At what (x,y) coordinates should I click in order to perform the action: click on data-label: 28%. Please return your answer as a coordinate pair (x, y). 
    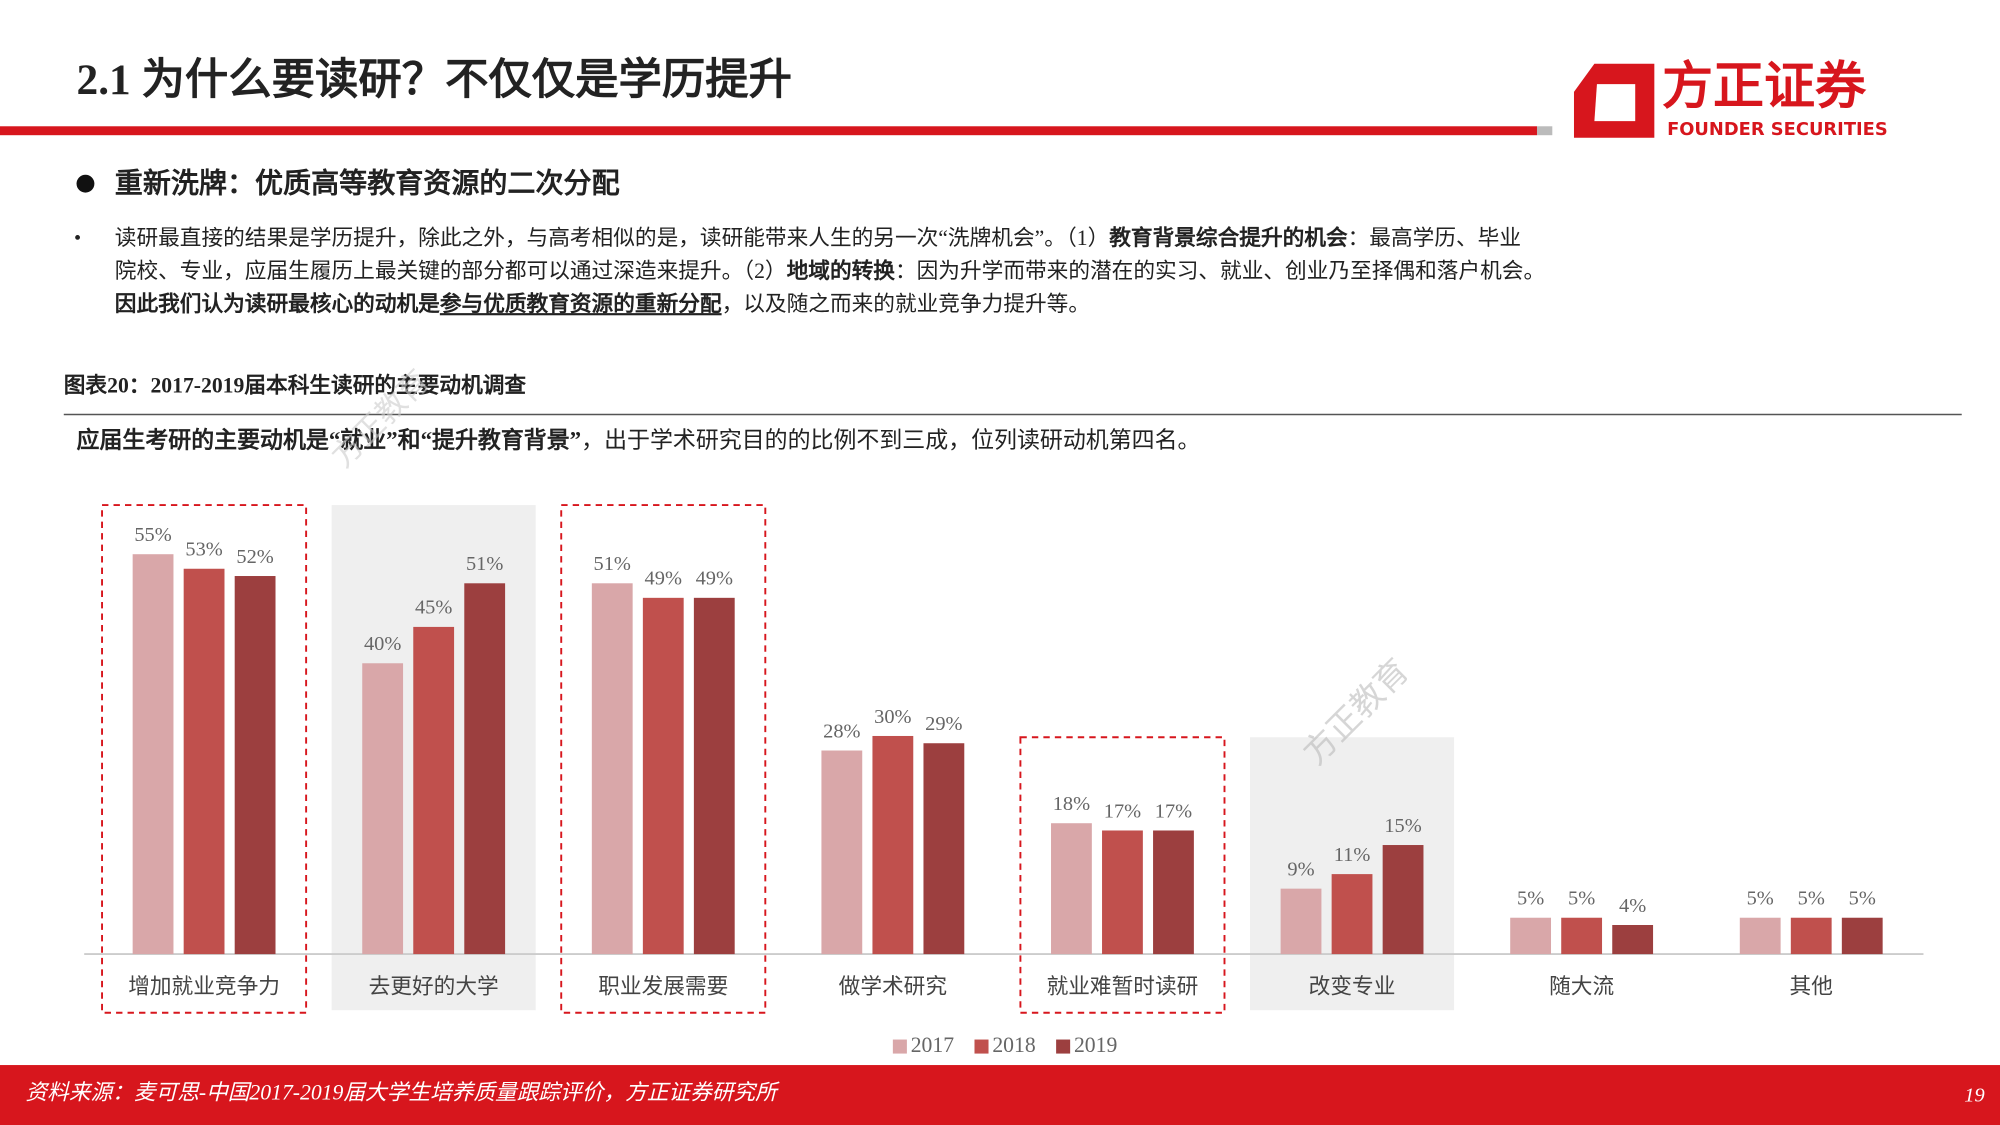
    Looking at the image, I should click on (841, 731).